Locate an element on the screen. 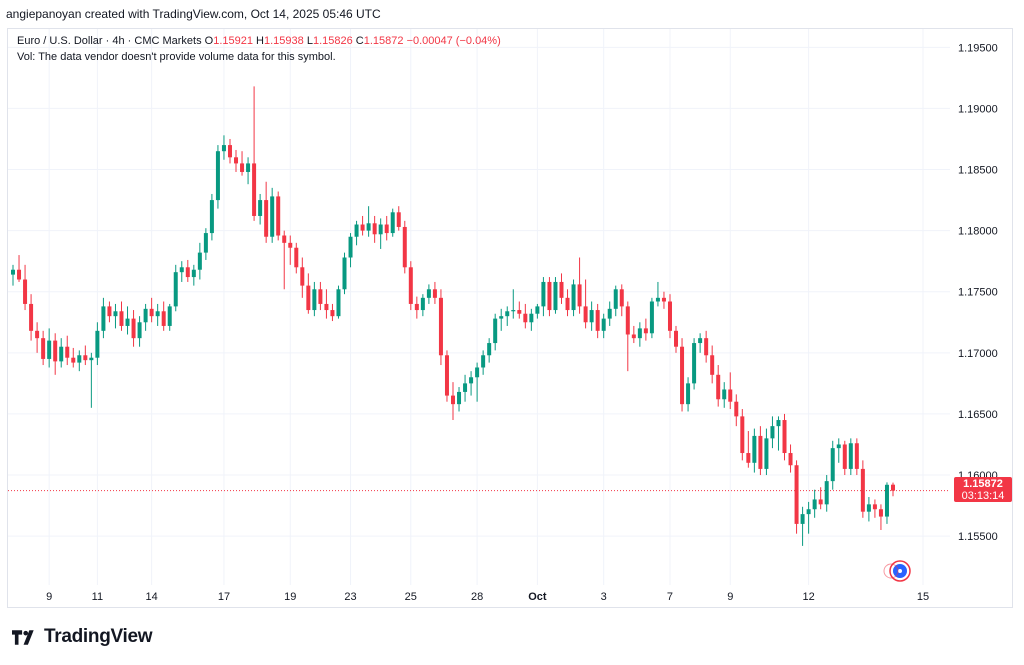  replay-icon is located at coordinates (897, 571).